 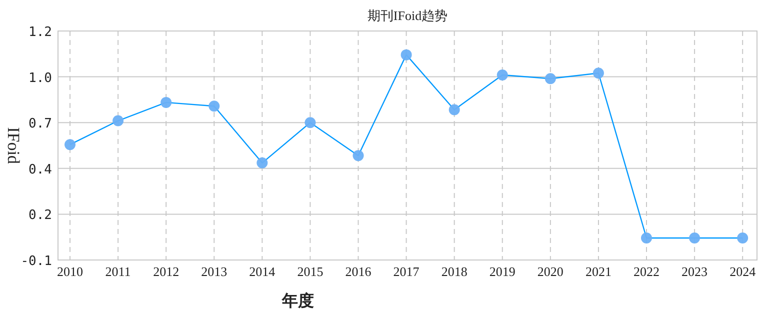 I want to click on x-axis-title: 年度, so click(x=297, y=300).